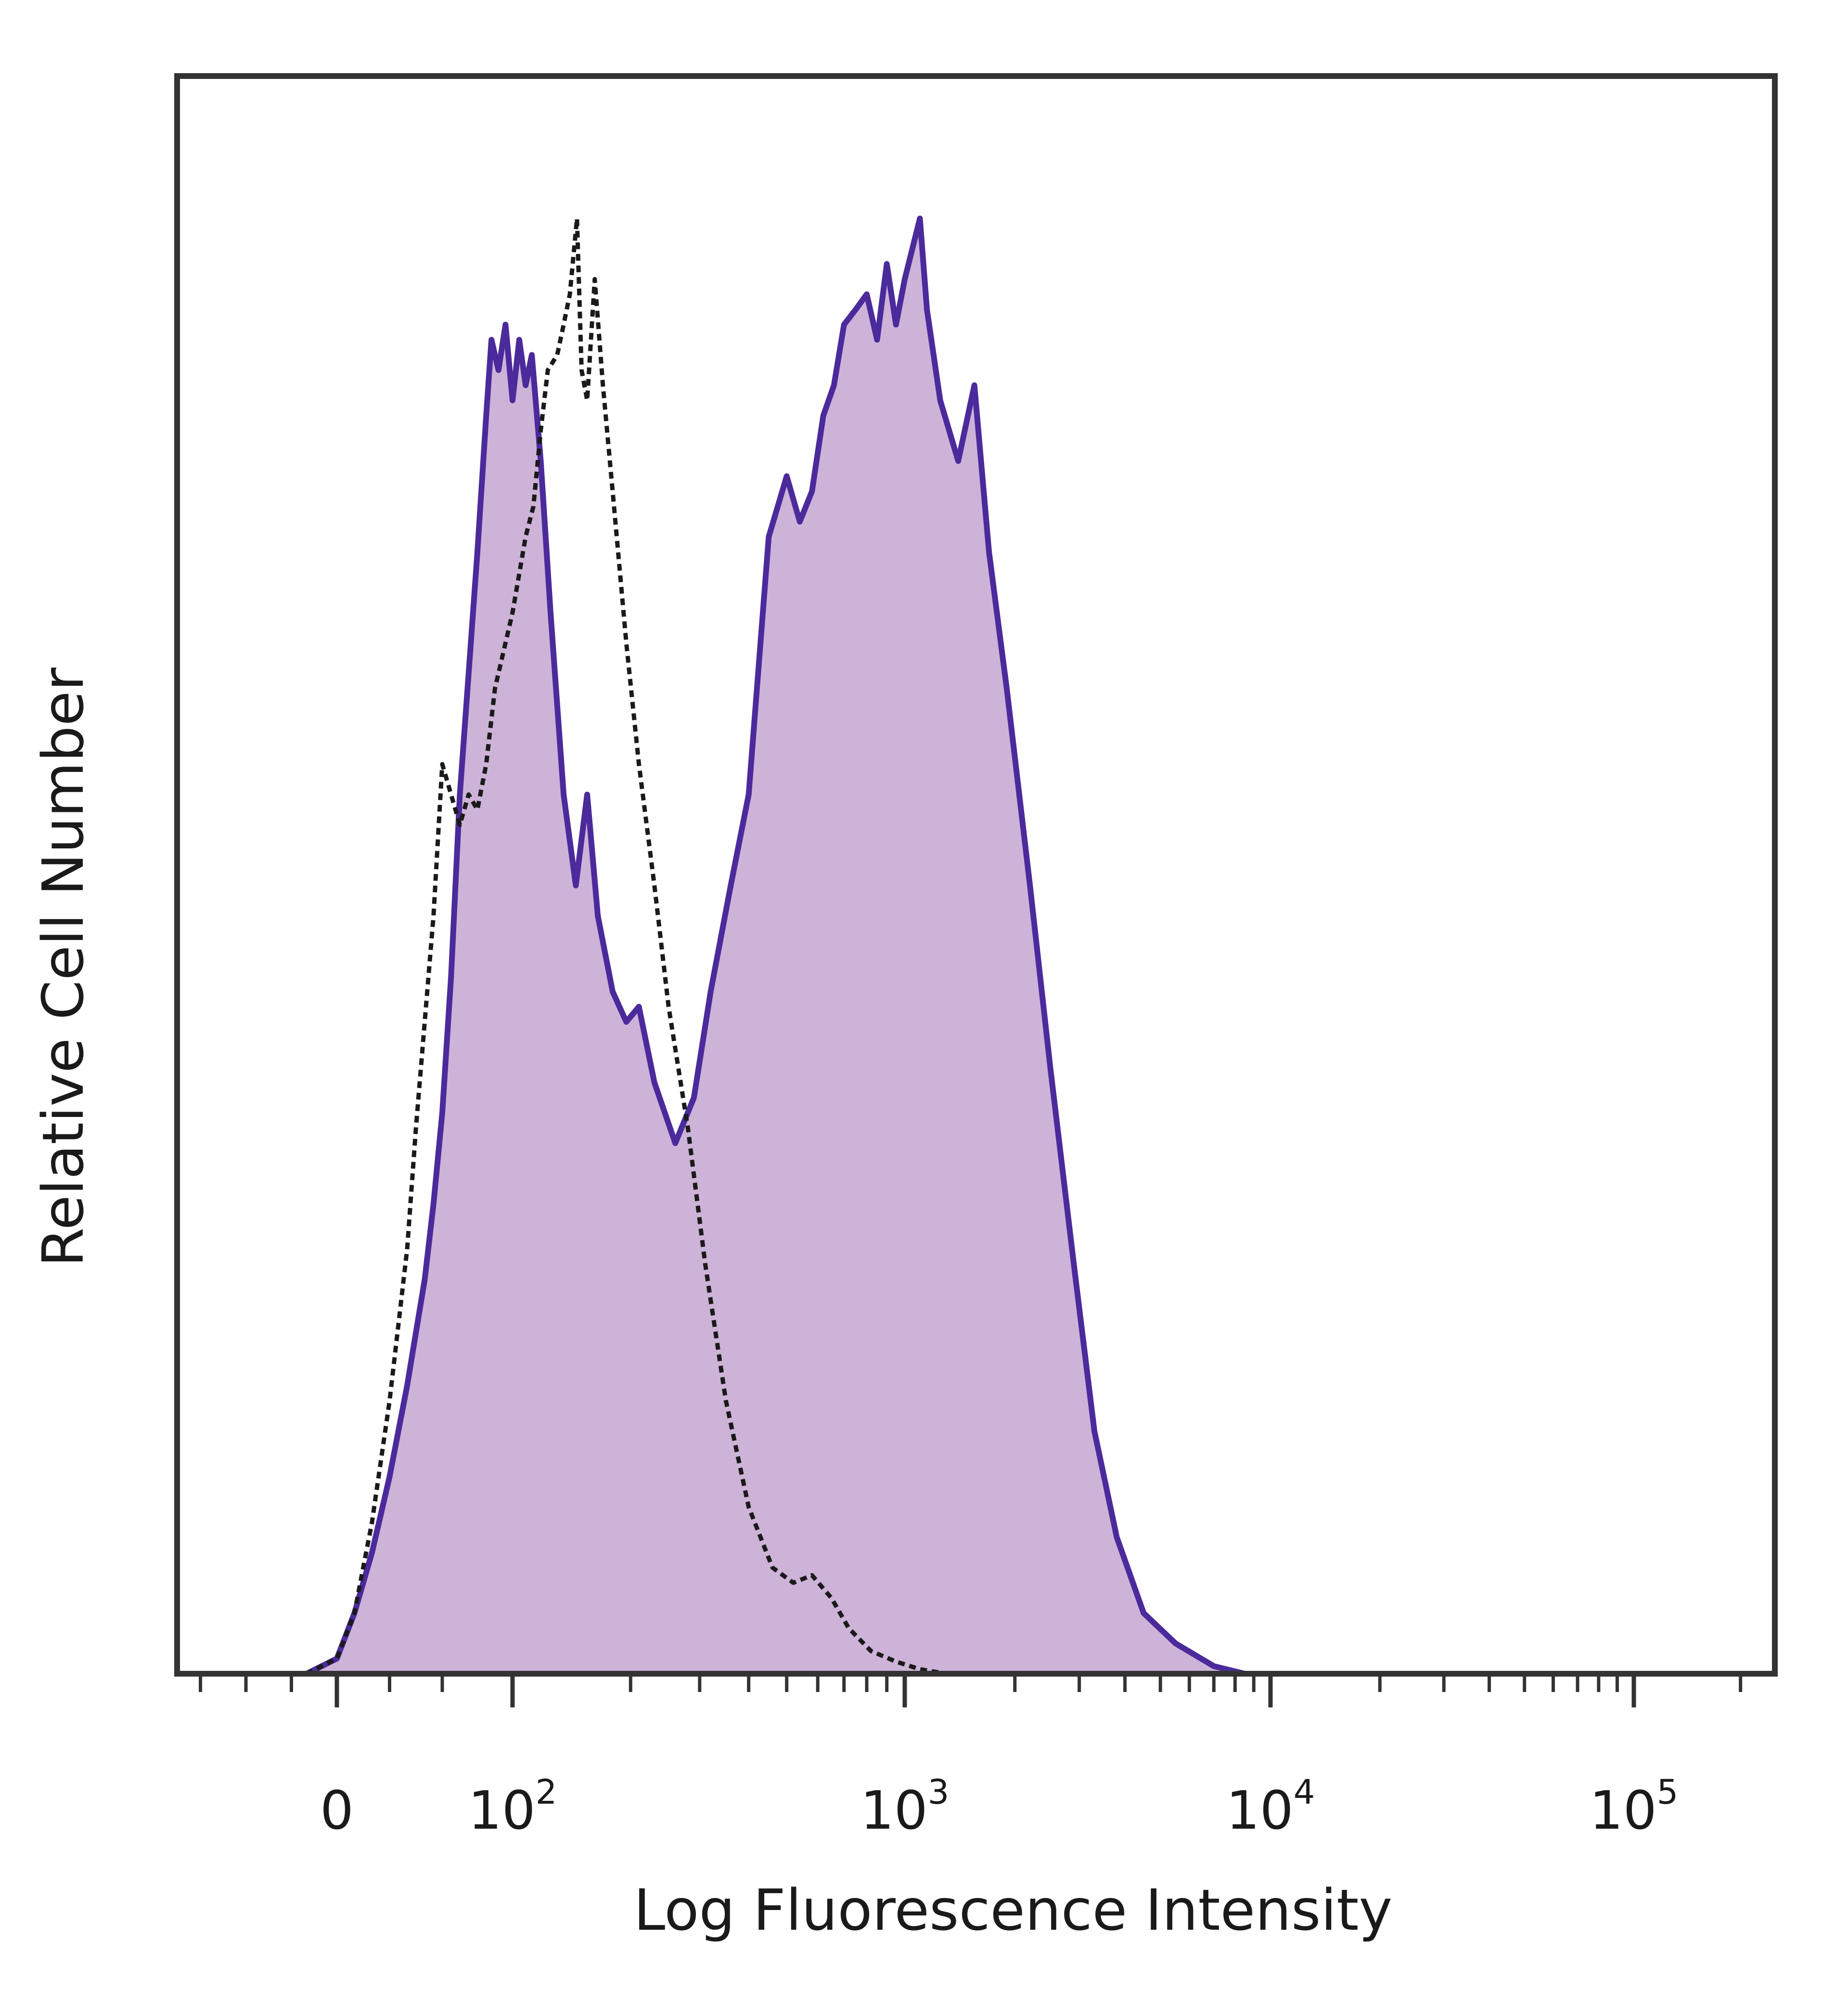  What do you see at coordinates (337, 1810) in the screenshot?
I see `x-tick-label: 0` at bounding box center [337, 1810].